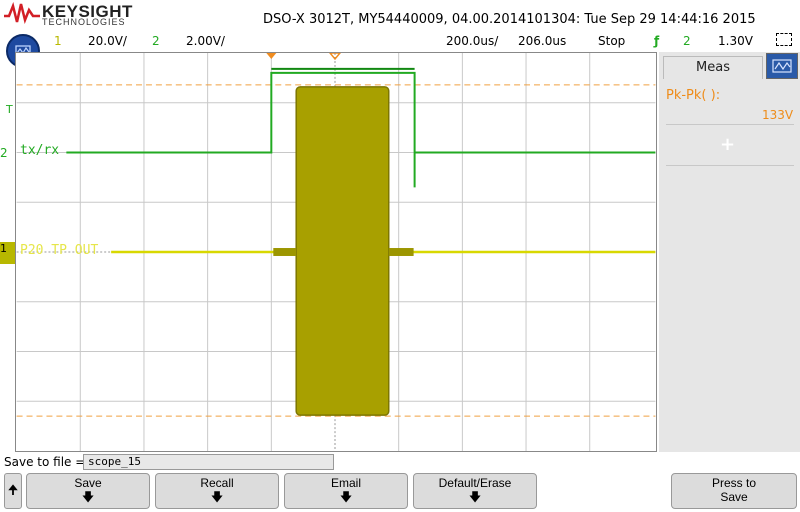 Image resolution: width=800 pixels, height=512 pixels. Describe the element at coordinates (345, 483) in the screenshot. I see `email-button-label: Email` at that location.